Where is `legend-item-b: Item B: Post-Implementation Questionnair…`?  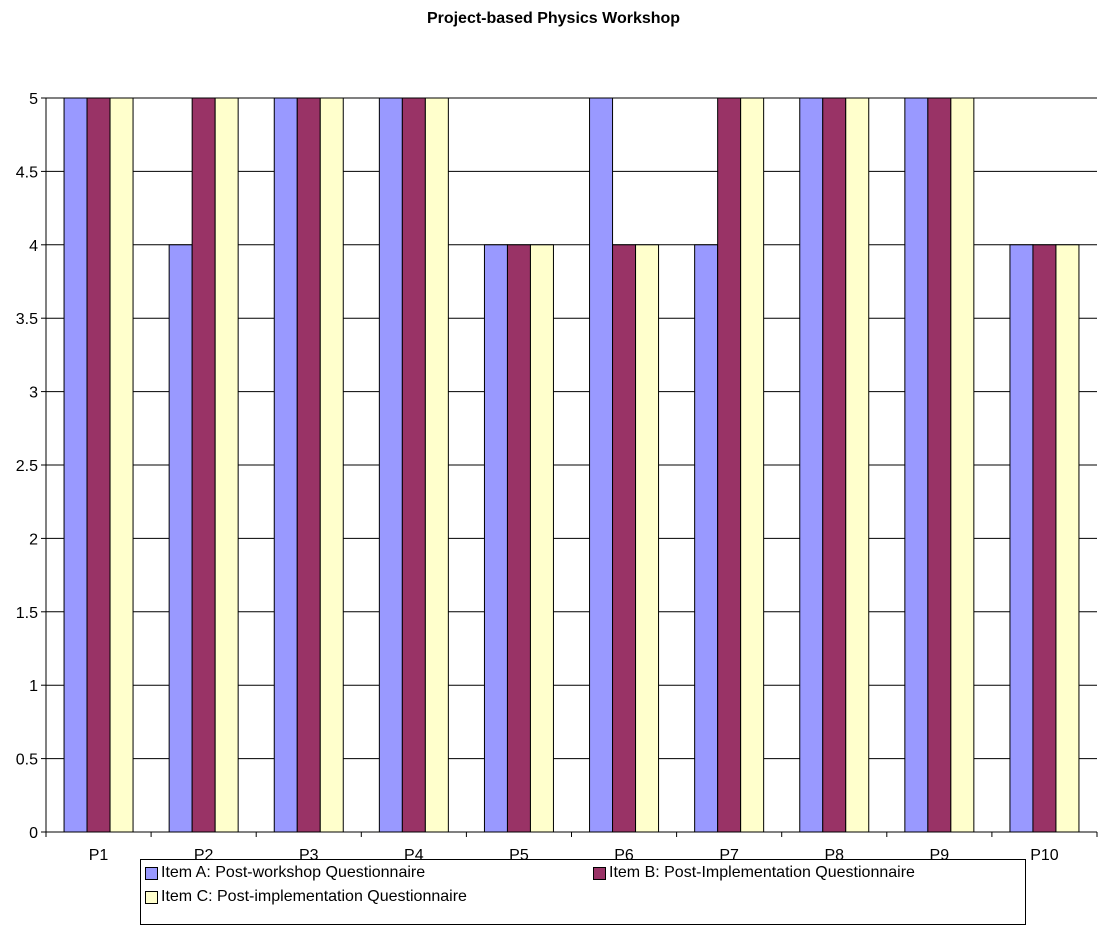 legend-item-b: Item B: Post-Implementation Questionnair… is located at coordinates (754, 873).